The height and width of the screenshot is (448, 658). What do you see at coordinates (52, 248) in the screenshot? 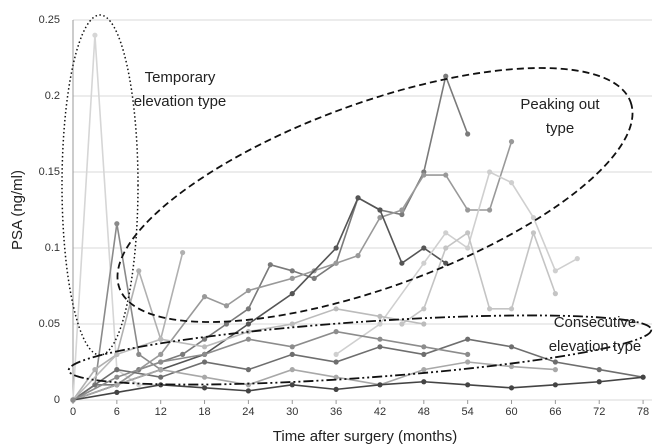
I see `y-tick-label: 0.1` at bounding box center [52, 248].